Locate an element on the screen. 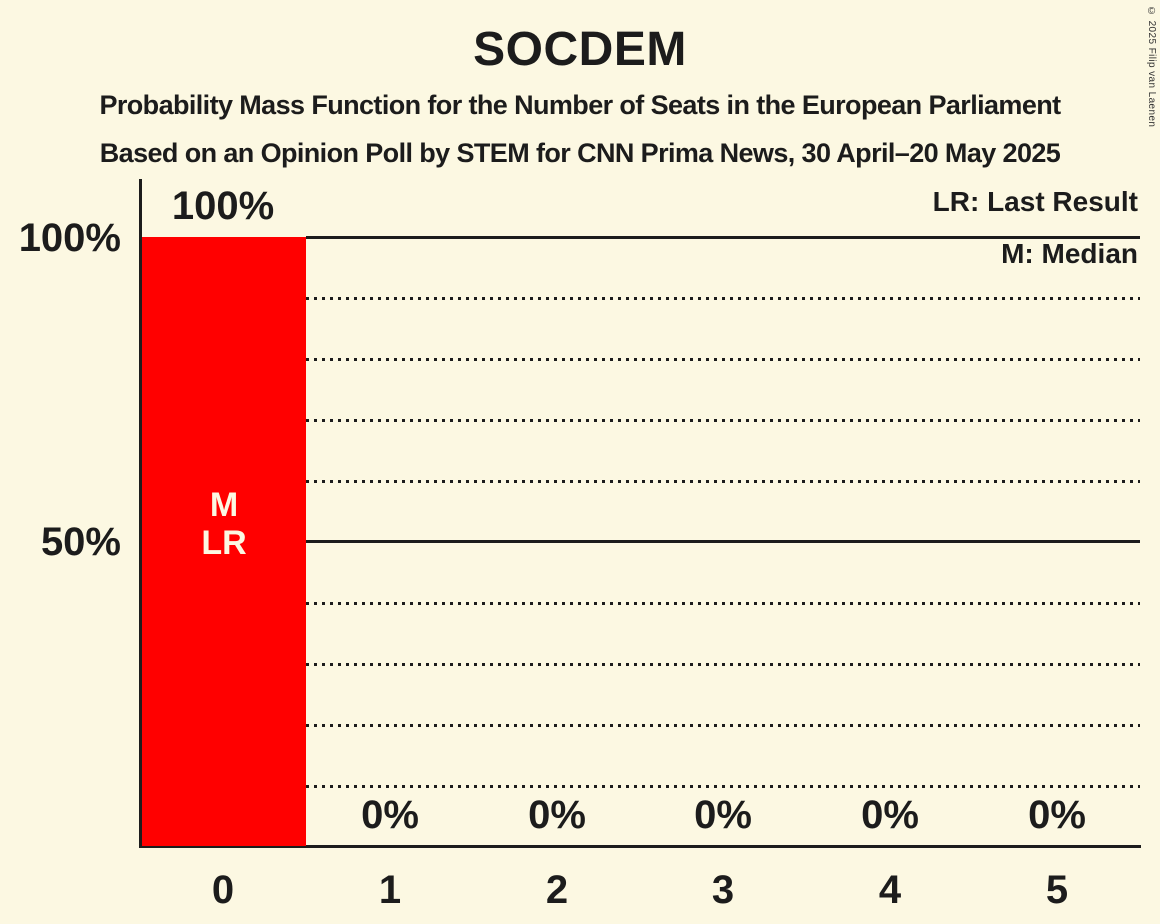 The height and width of the screenshot is (924, 1160). gridline-90pct is located at coordinates (723, 298).